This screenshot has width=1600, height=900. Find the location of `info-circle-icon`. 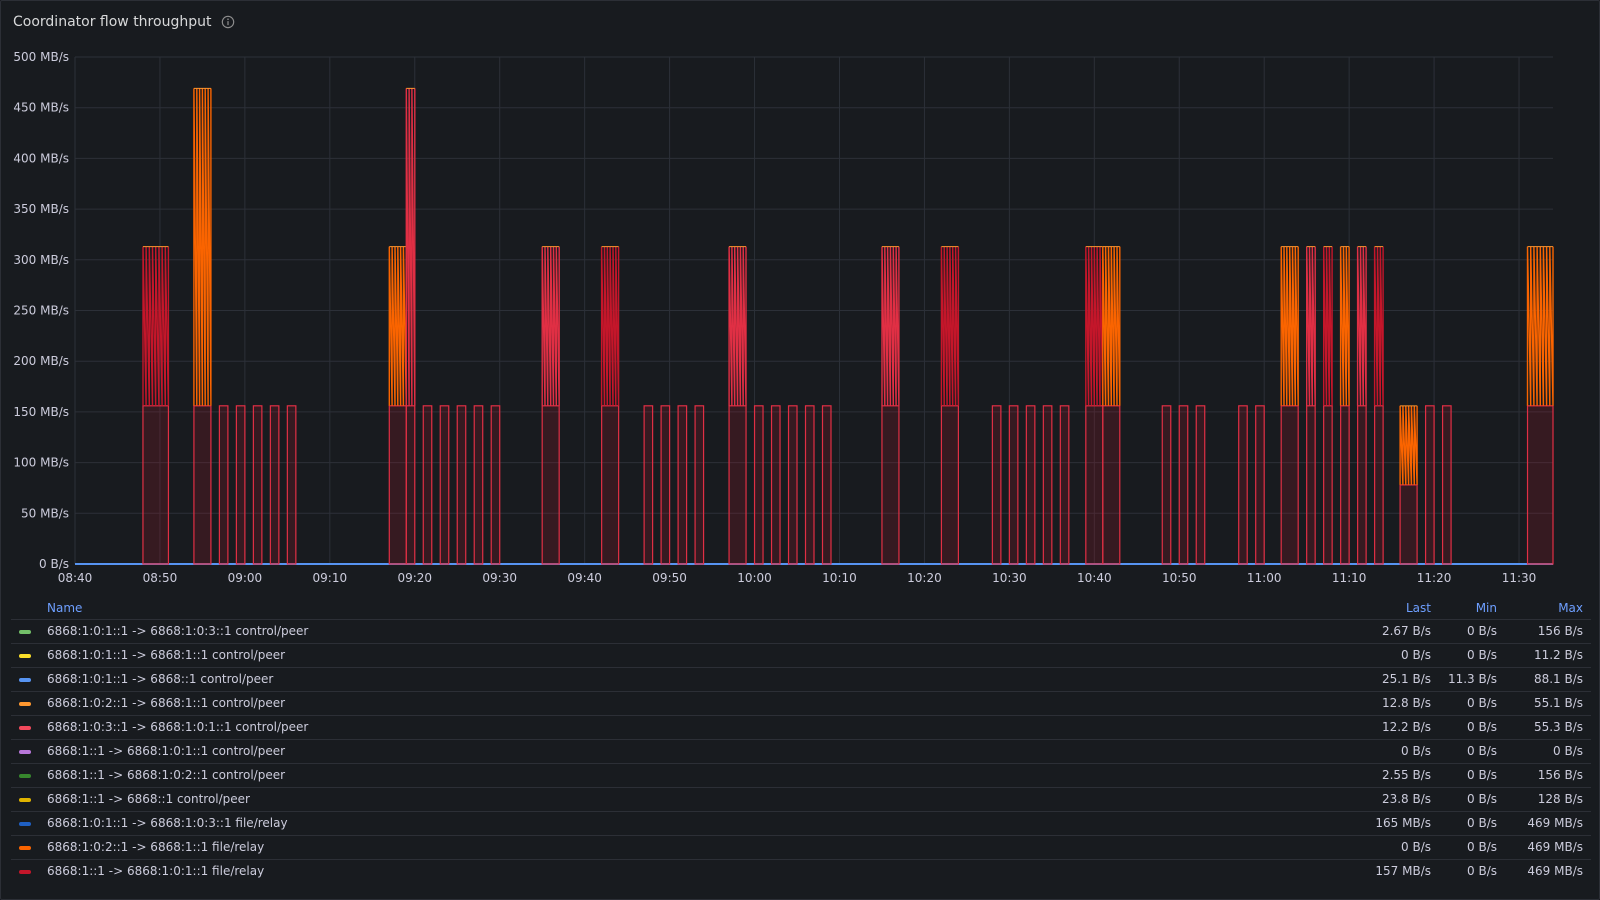

info-circle-icon is located at coordinates (228, 22).